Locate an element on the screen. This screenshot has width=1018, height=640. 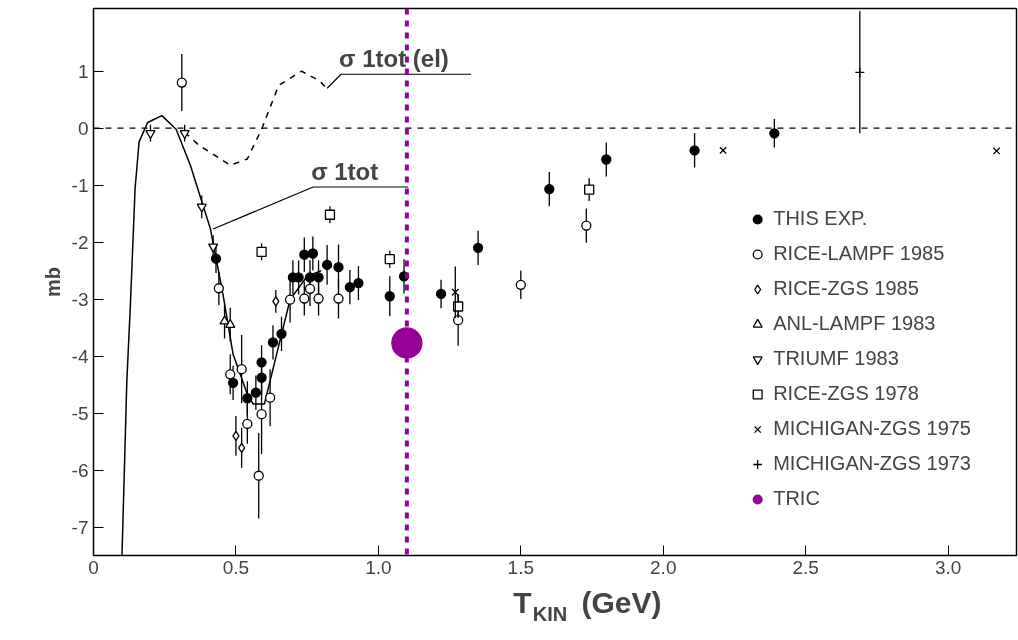
y-tick-label: -7 is located at coordinates (80, 527).